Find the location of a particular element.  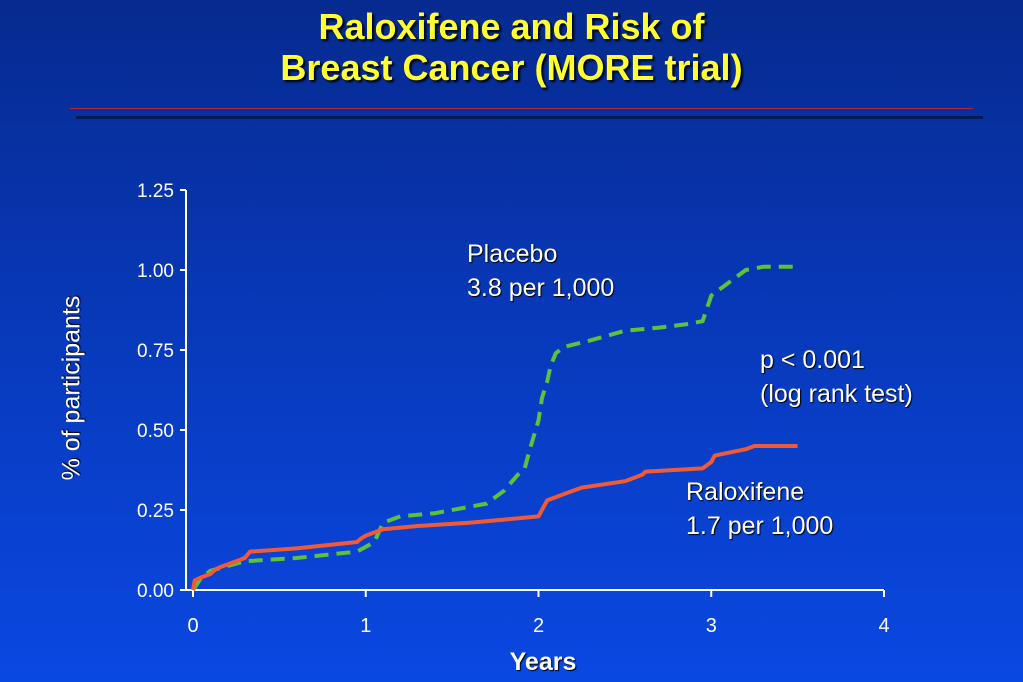

x-tick-label: 4 is located at coordinates (883, 626).